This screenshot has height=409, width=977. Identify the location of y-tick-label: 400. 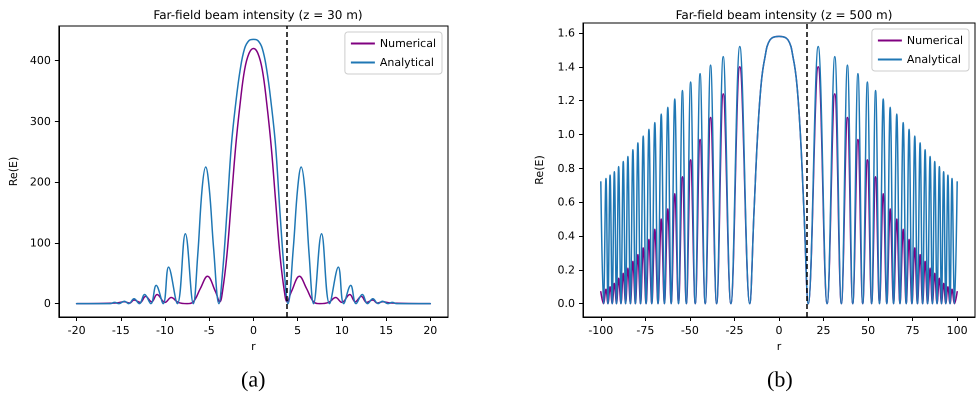
(40, 61).